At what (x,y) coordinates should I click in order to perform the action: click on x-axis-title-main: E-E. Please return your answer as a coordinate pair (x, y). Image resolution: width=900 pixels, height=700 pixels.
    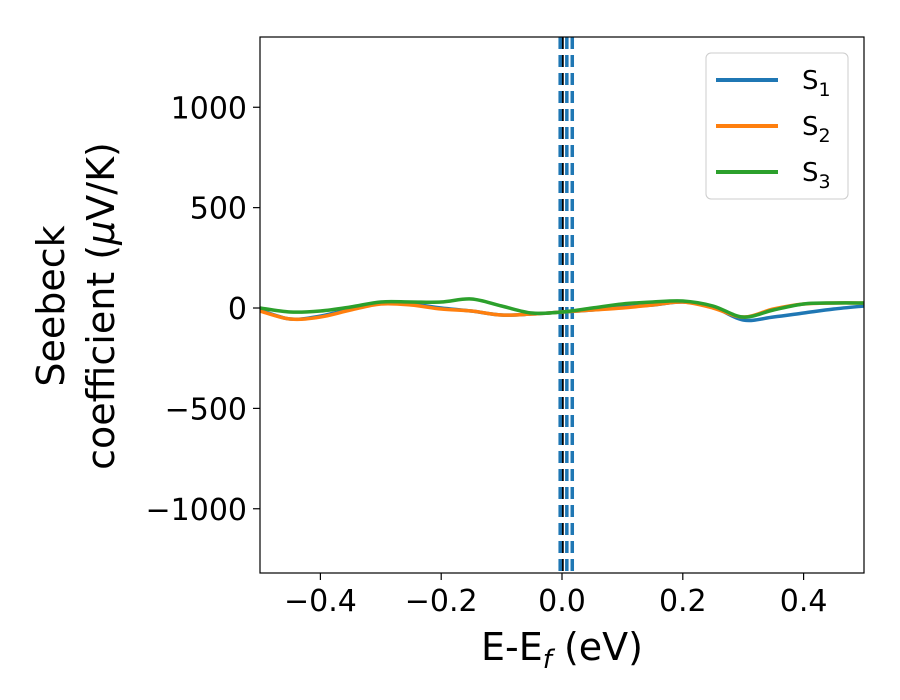
    Looking at the image, I should click on (512, 647).